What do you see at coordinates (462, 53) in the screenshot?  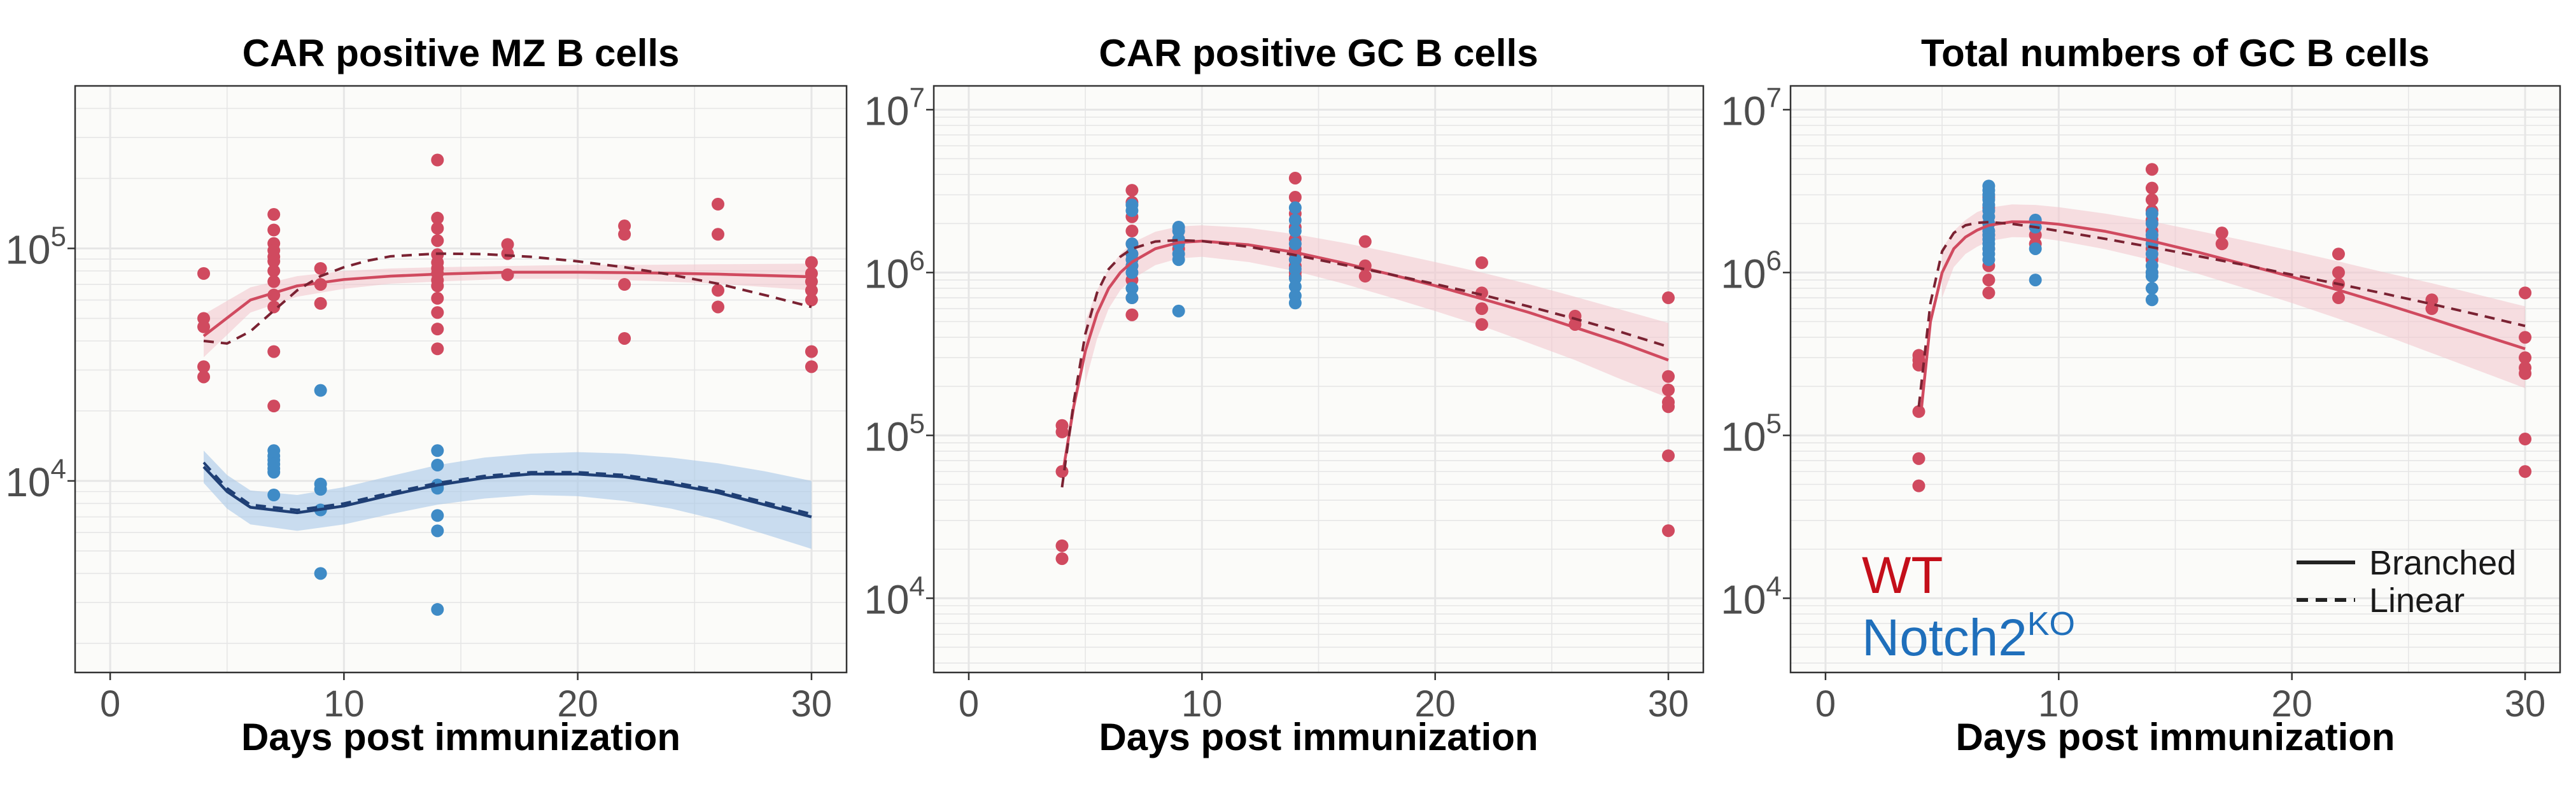 I see `panel-title: CAR positive MZ B cells` at bounding box center [462, 53].